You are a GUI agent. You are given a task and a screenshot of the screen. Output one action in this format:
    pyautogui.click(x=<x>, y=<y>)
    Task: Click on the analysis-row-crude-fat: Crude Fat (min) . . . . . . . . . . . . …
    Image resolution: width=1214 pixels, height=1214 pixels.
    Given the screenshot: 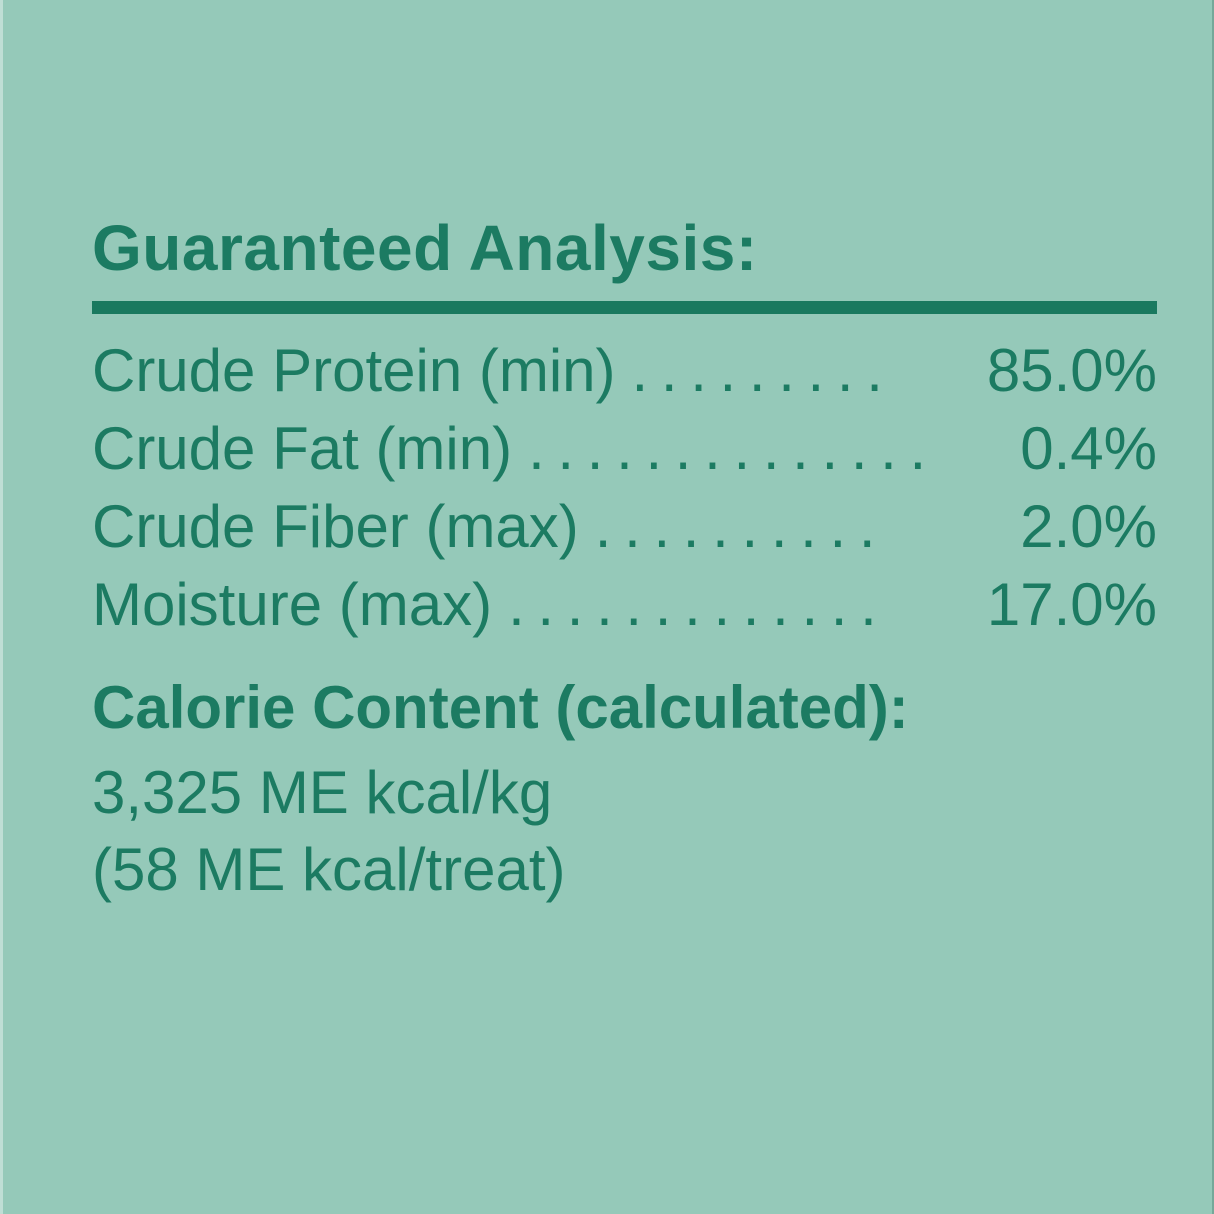 What is the action you would take?
    pyautogui.click(x=624, y=449)
    